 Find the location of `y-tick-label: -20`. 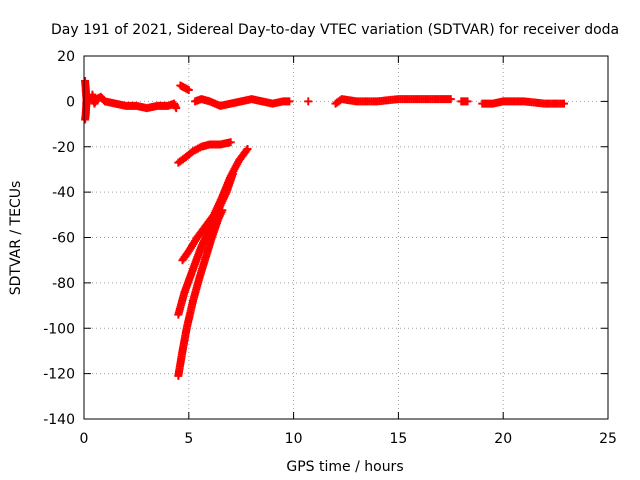

y-tick-label: -20 is located at coordinates (63, 148).